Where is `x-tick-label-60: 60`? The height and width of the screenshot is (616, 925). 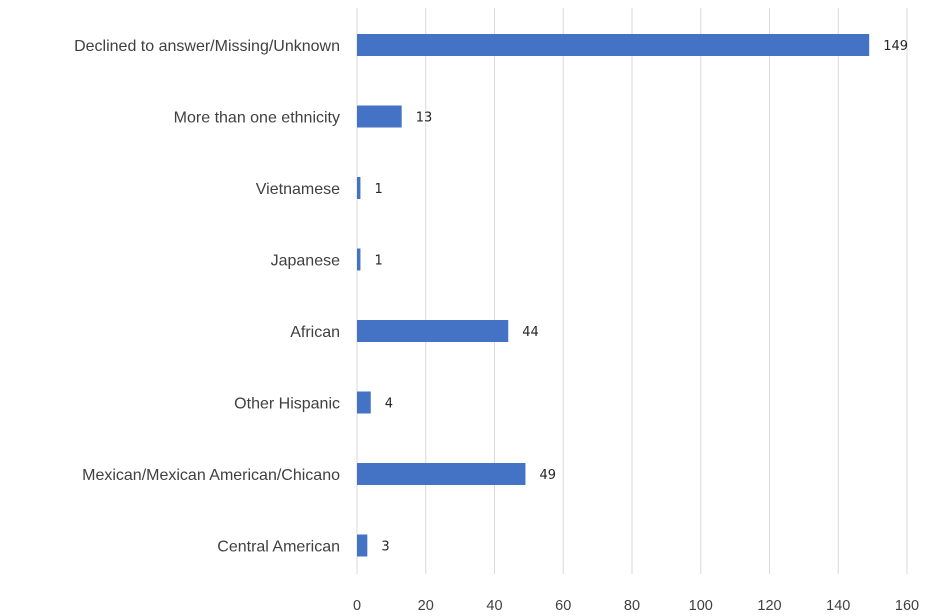
x-tick-label-60: 60 is located at coordinates (563, 606).